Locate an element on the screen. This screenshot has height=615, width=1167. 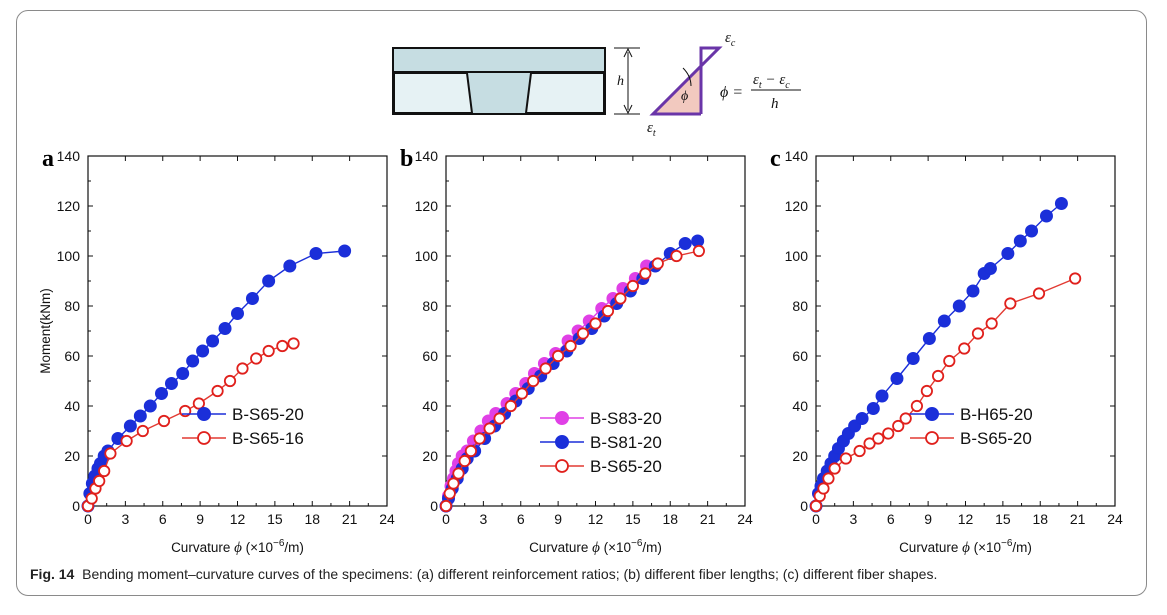
panel-letter: b is located at coordinates (406, 159).